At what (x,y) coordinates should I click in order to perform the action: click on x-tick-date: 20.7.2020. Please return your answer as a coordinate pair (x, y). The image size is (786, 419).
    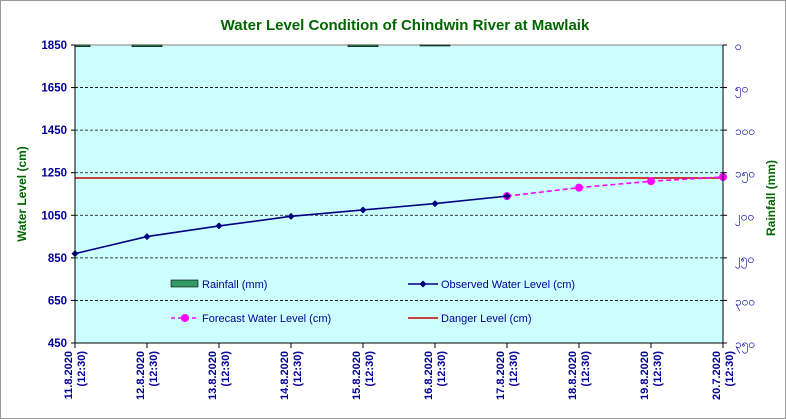
    Looking at the image, I should click on (717, 375).